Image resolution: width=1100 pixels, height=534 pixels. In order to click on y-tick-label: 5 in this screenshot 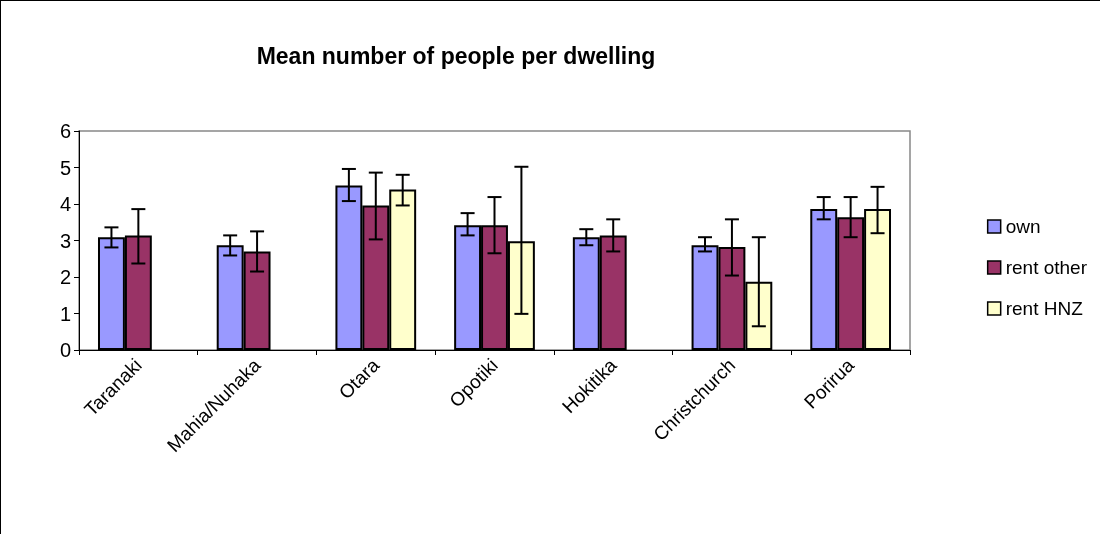, I will do `click(65, 167)`.